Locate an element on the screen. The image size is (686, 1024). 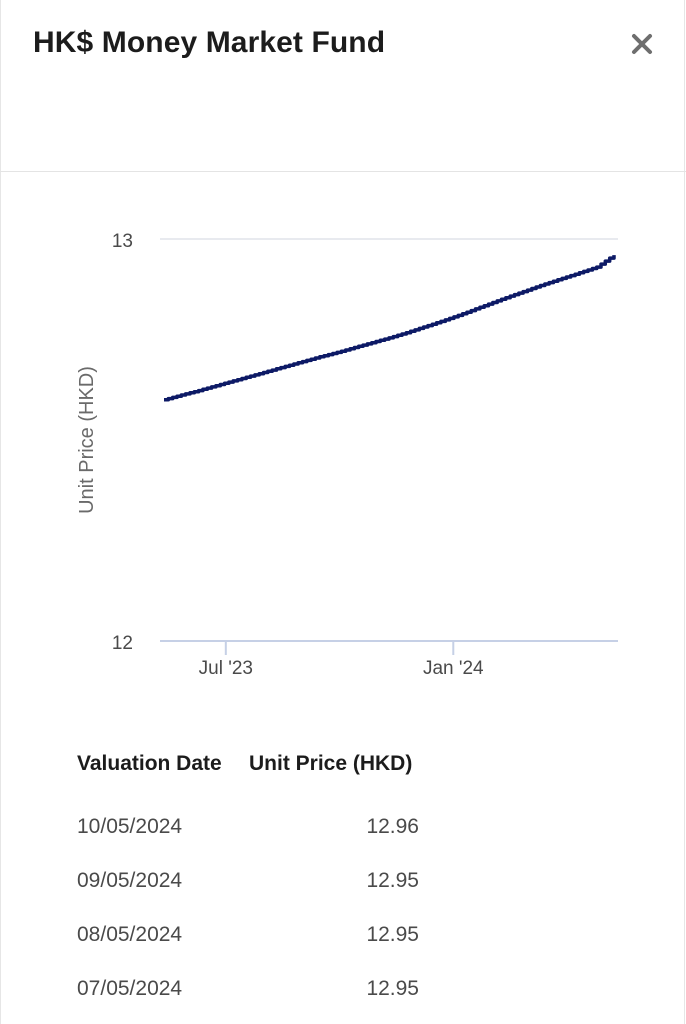
table-row: 10/05/2024 12.96 is located at coordinates (287, 827).